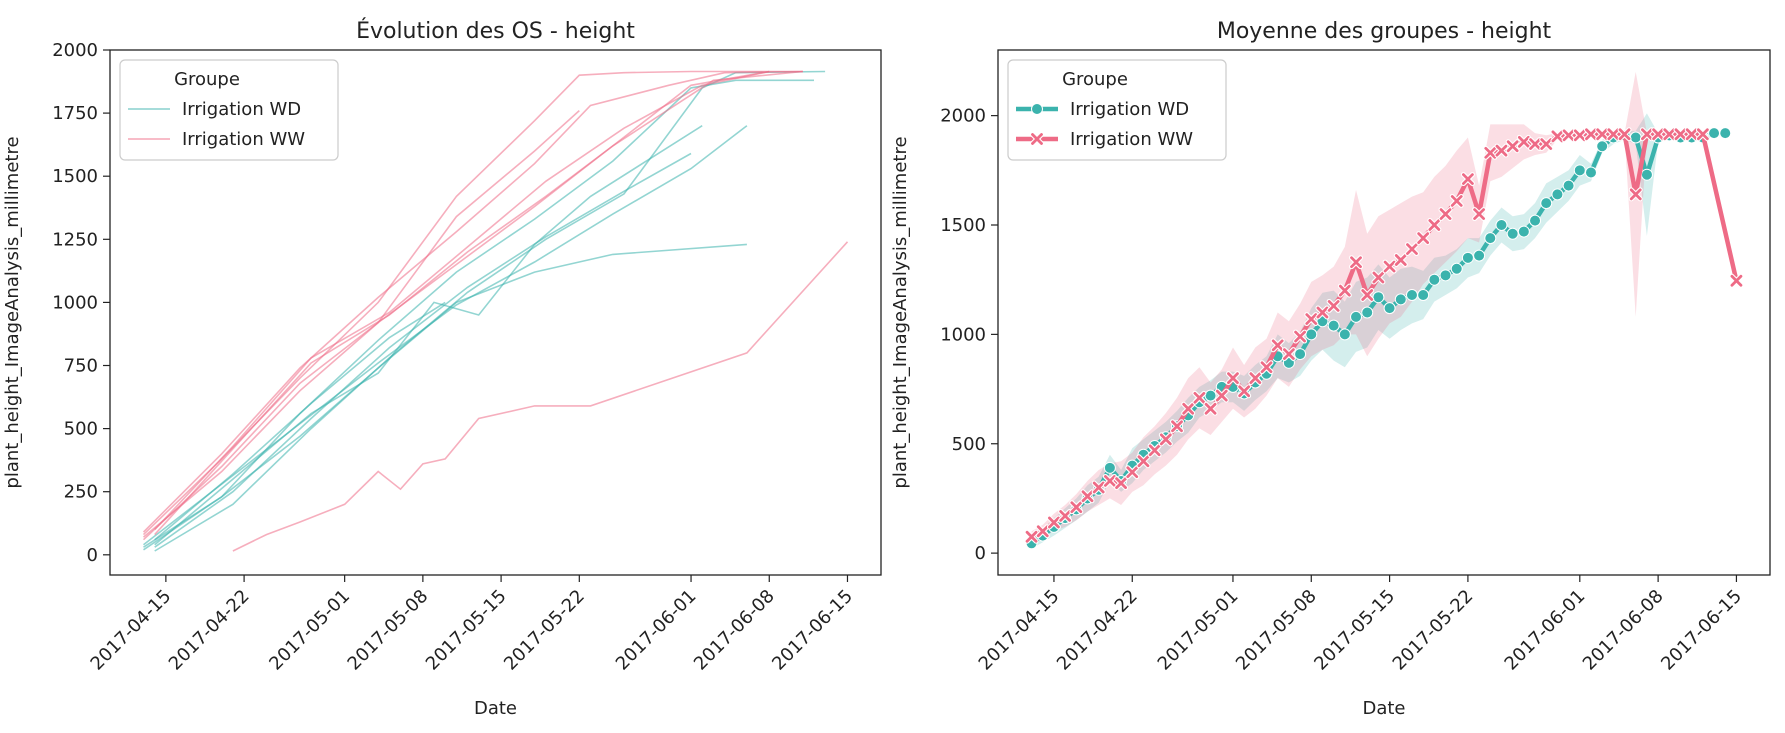  Describe the element at coordinates (1037, 109) in the screenshot. I see `right-legend-marker-wd` at that location.